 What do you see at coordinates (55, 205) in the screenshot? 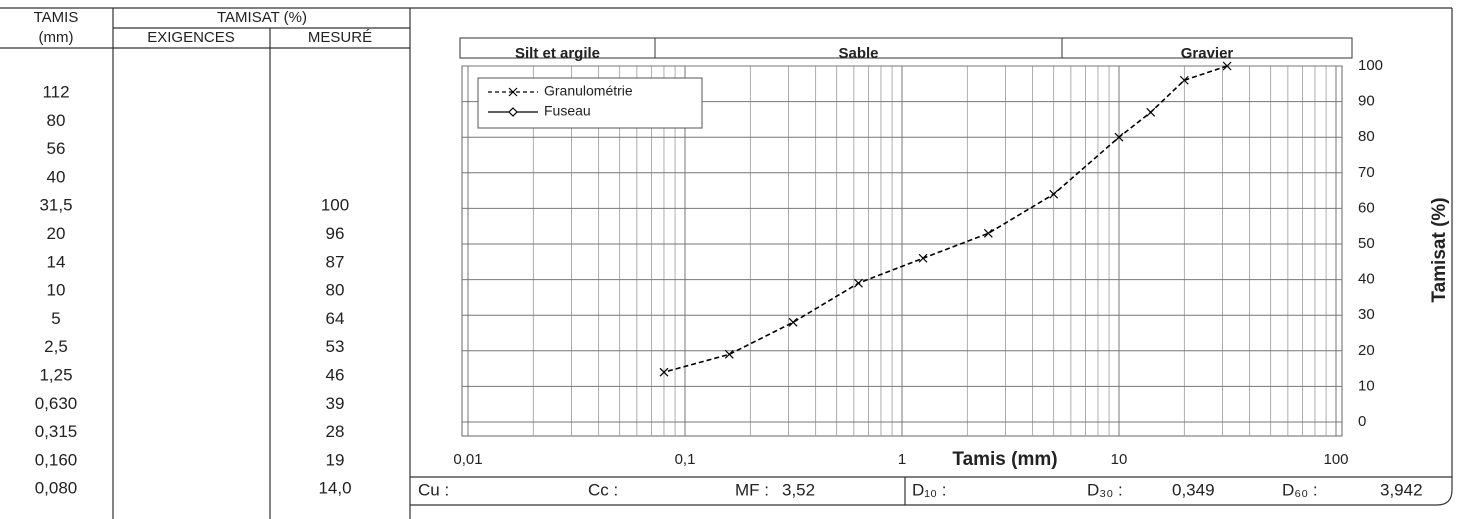
I see `cell: 31,5` at bounding box center [55, 205].